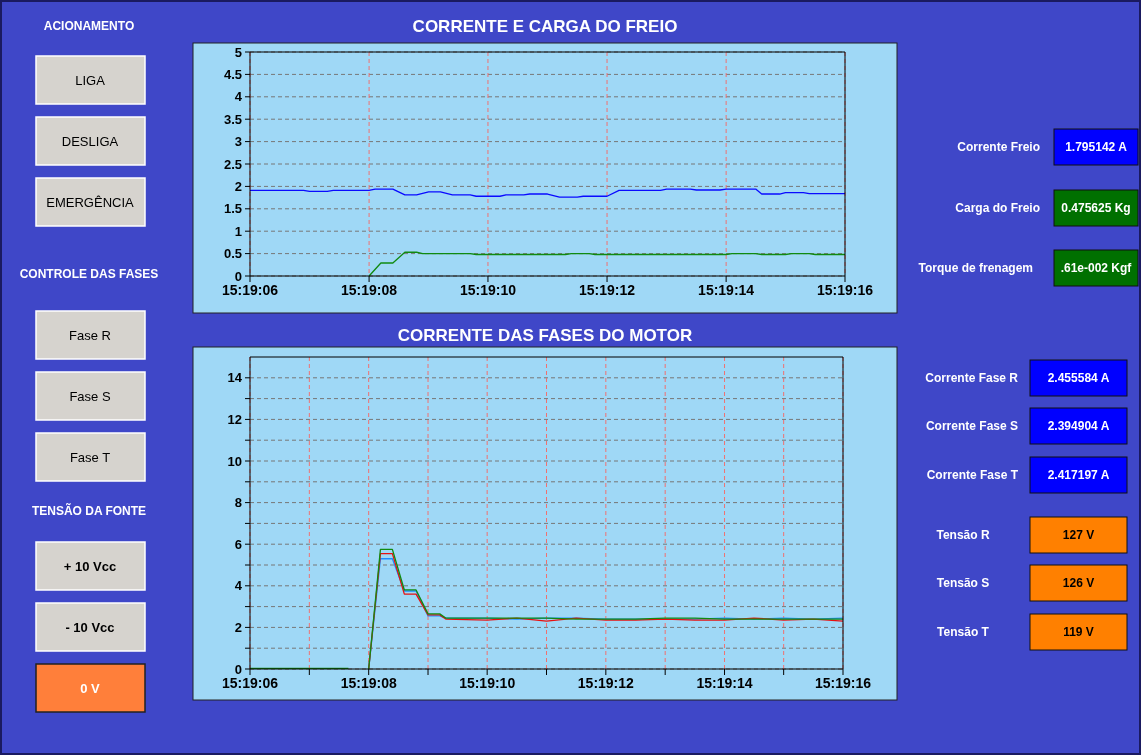 The image size is (1141, 755). Describe the element at coordinates (238, 503) in the screenshot. I see `y-tick-label: 8` at that location.